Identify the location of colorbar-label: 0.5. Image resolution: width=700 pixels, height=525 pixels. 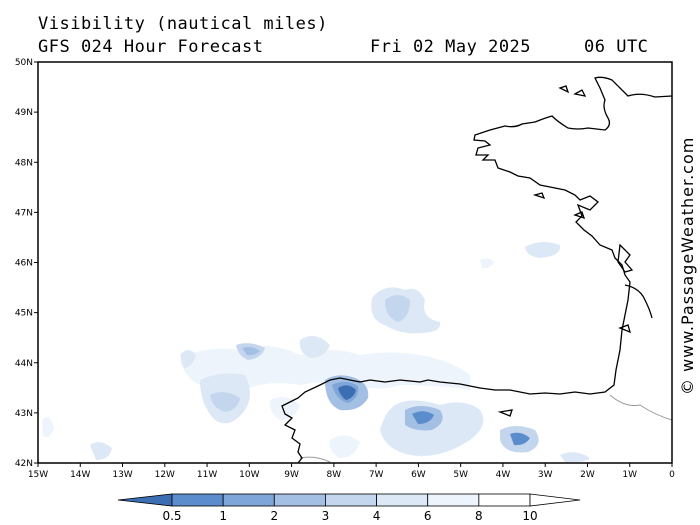
(171, 516).